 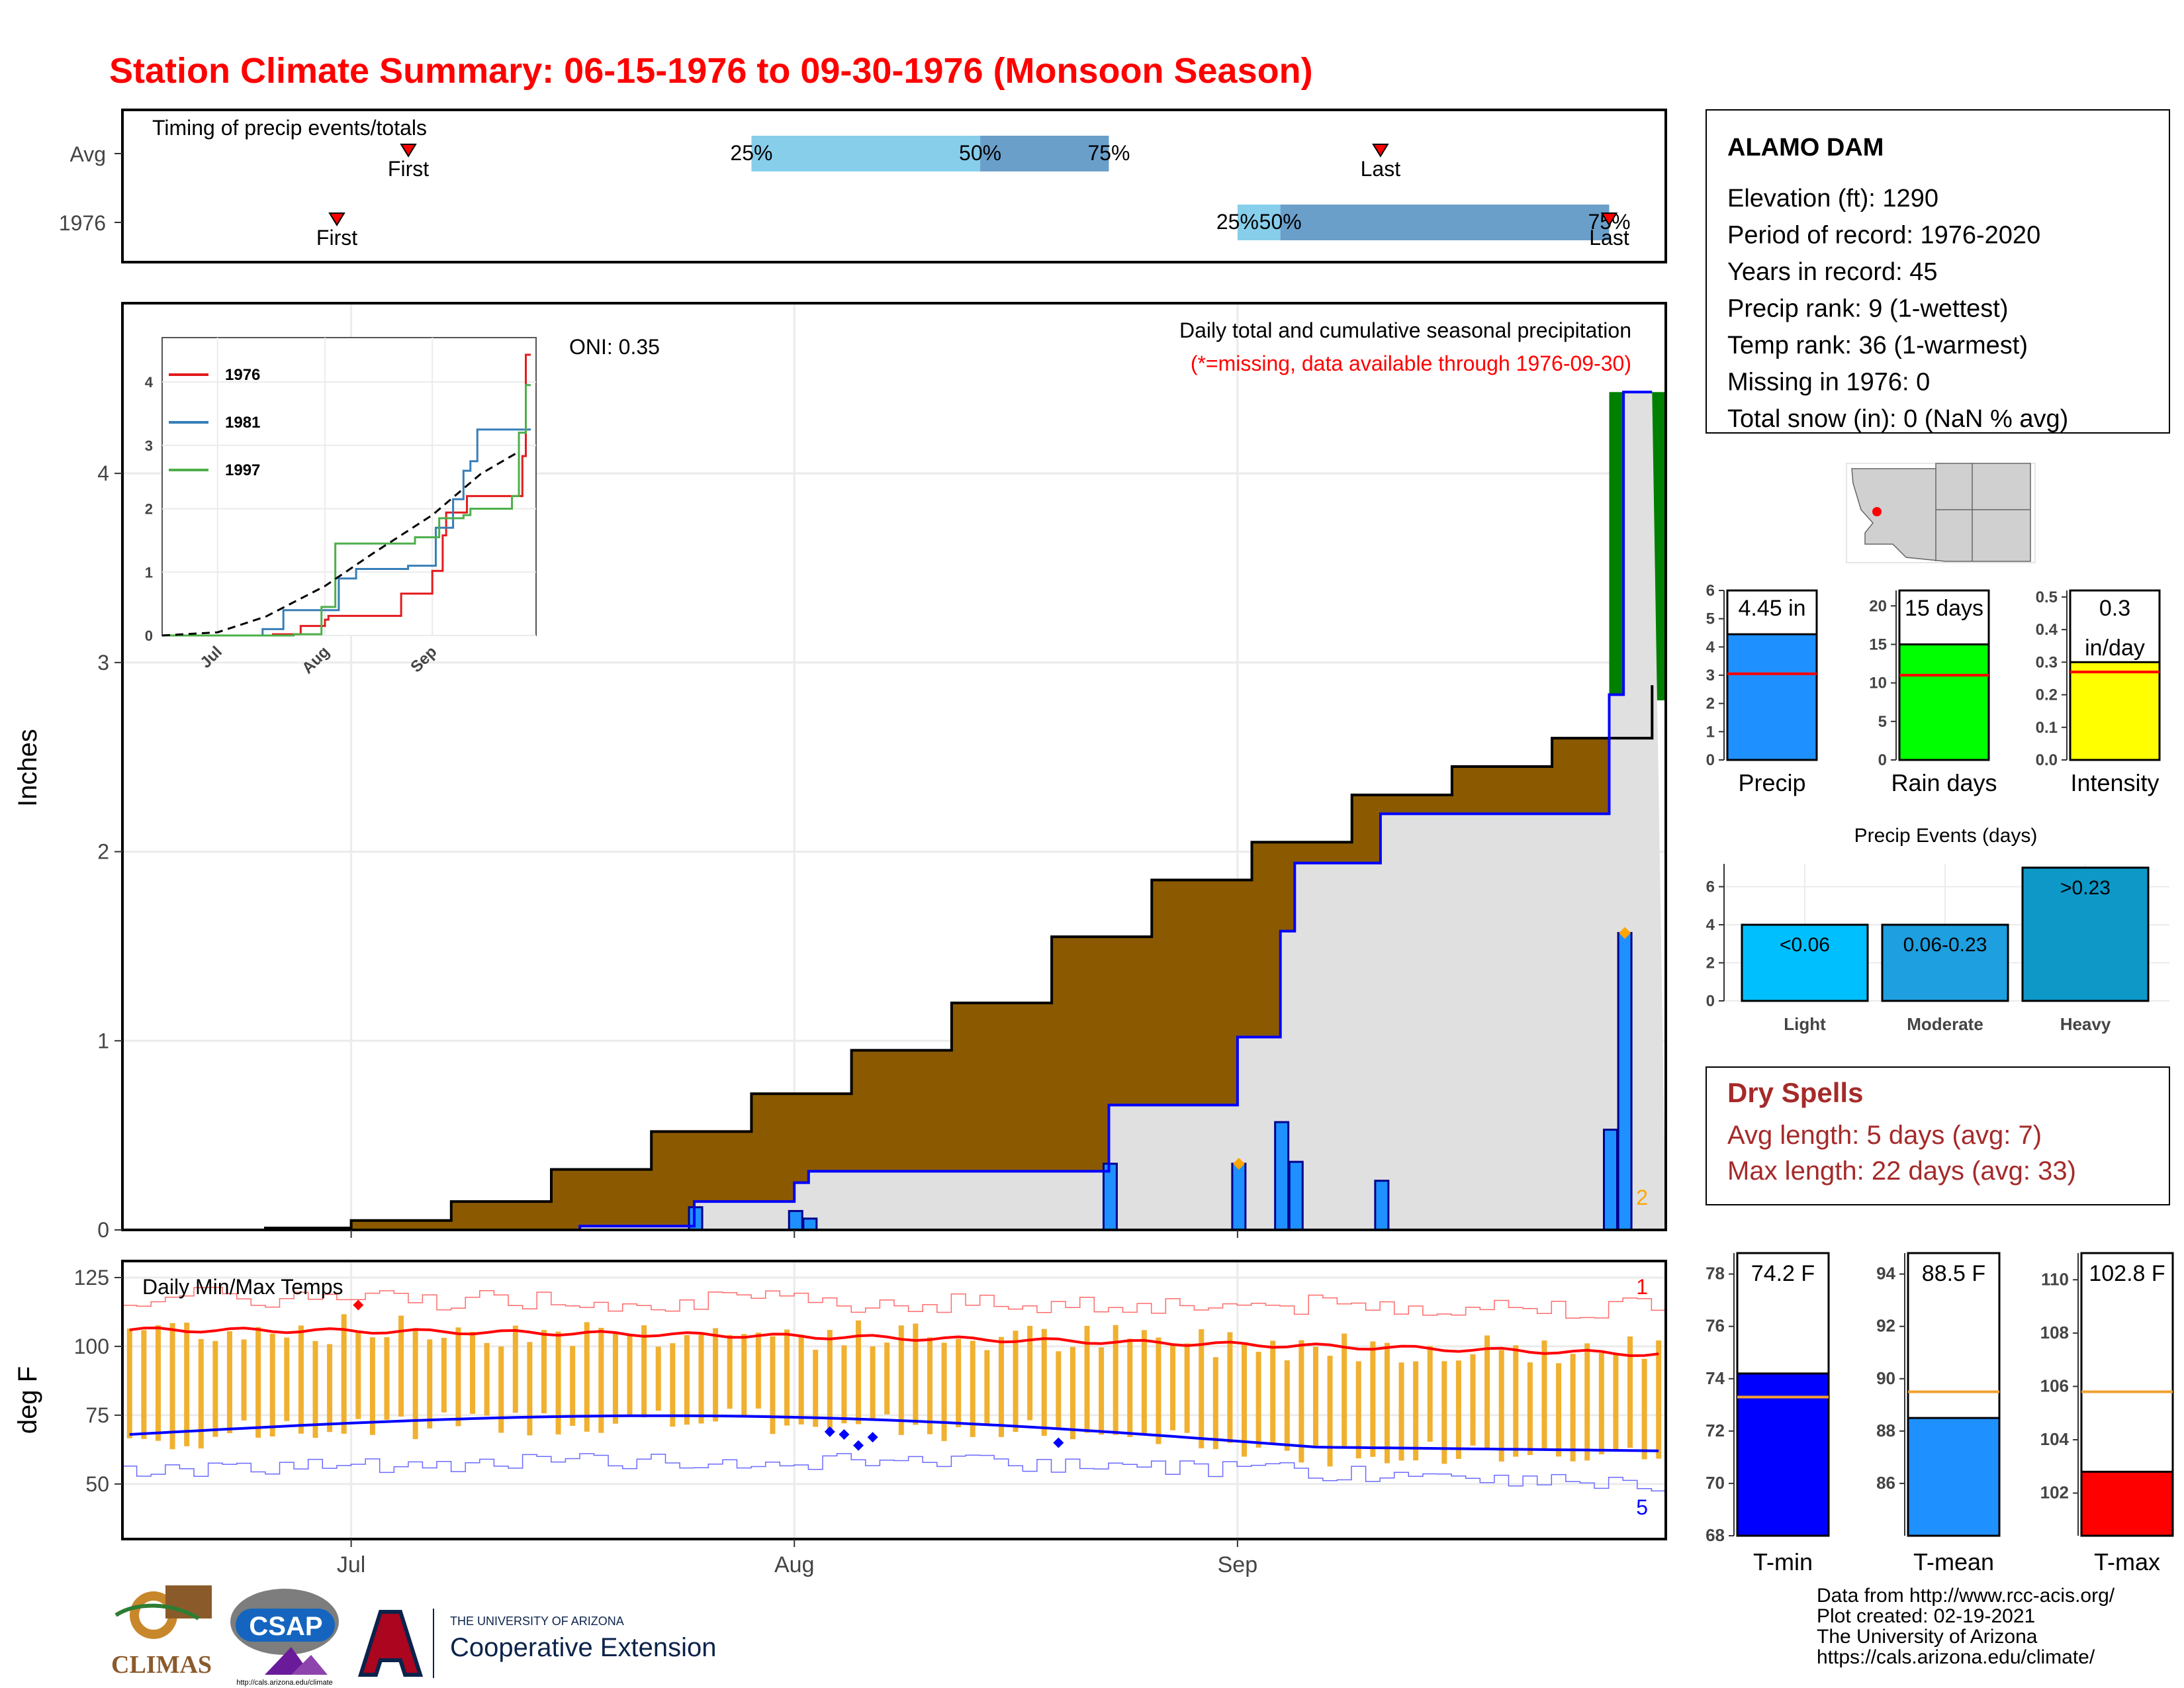 What do you see at coordinates (289, 128) in the screenshot?
I see `timing-panel-label: Timing of precip events/totals` at bounding box center [289, 128].